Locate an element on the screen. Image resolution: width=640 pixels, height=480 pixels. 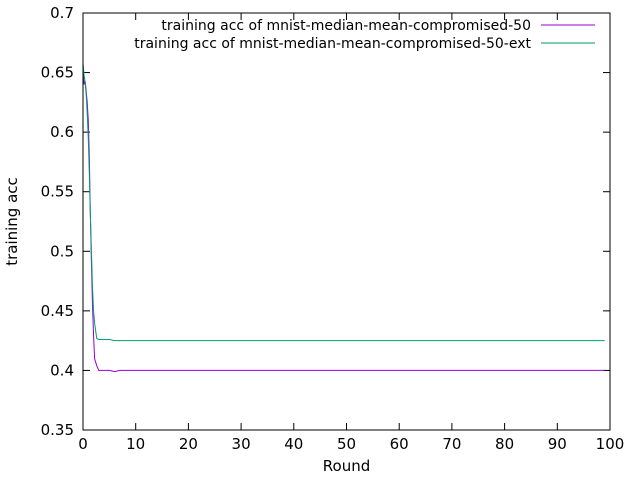
x-tick-label: 50 is located at coordinates (346, 444).